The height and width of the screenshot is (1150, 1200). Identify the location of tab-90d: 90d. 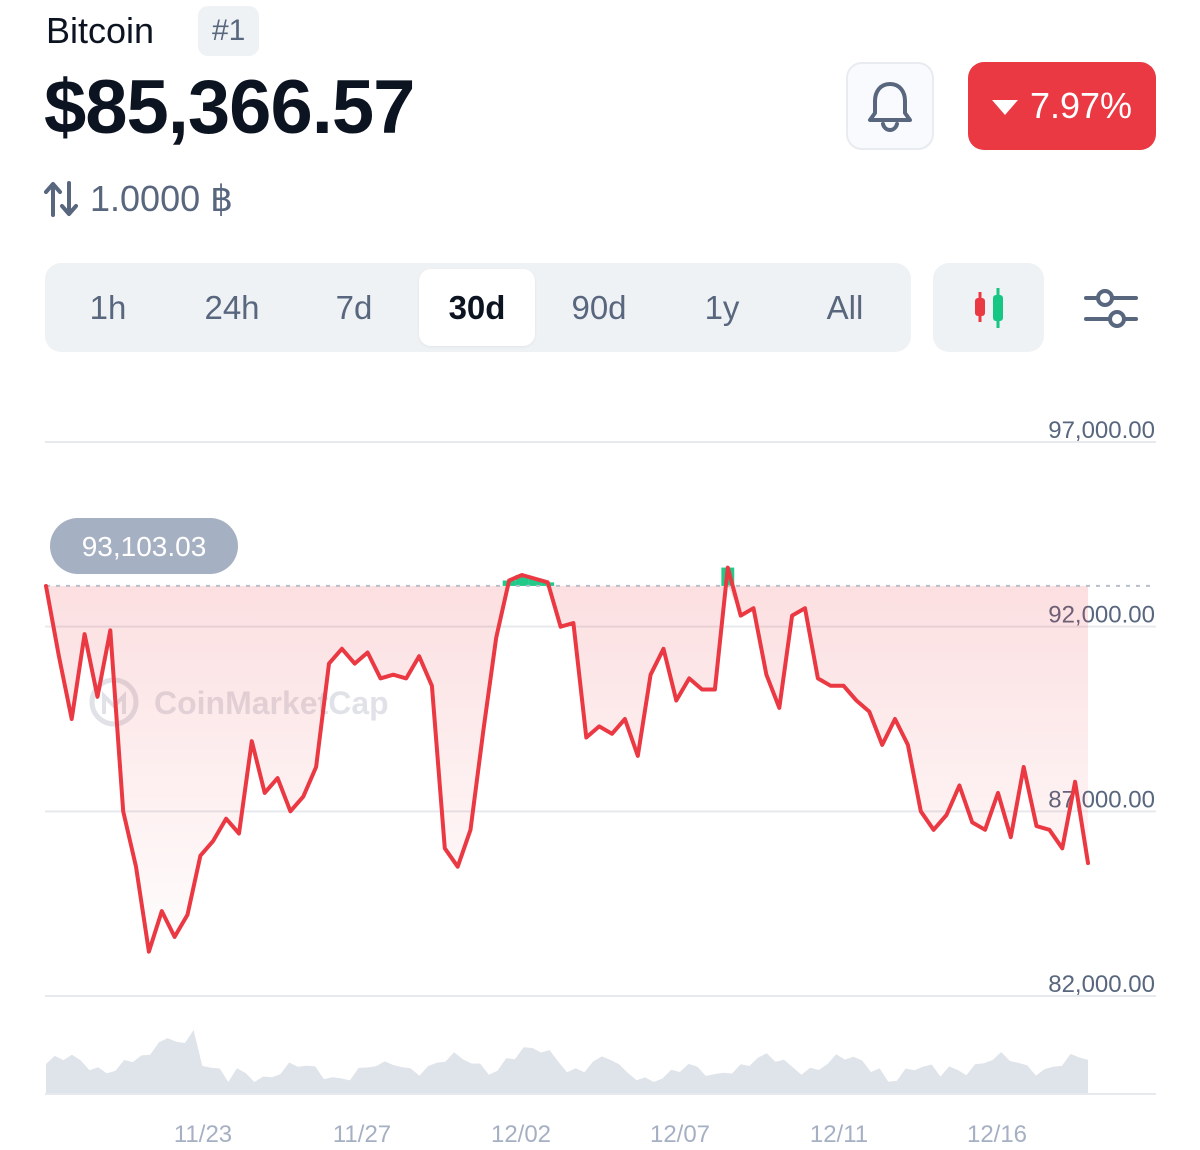
(599, 307).